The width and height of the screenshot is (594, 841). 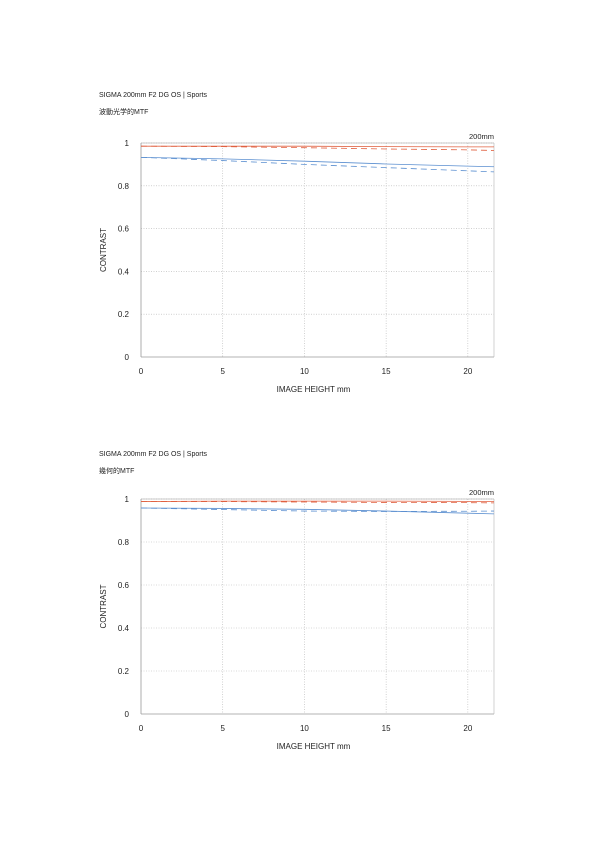 What do you see at coordinates (117, 471) in the screenshot?
I see `chart-subtitle: 幾何的MTF` at bounding box center [117, 471].